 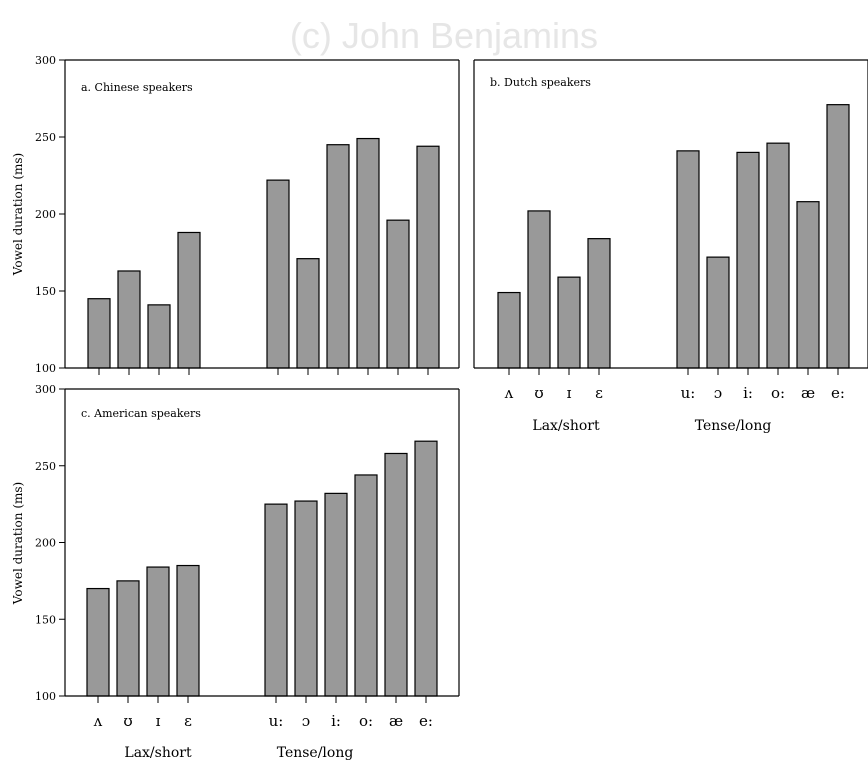 I want to click on watermark-text: (c) John Benjamins, so click(x=444, y=35).